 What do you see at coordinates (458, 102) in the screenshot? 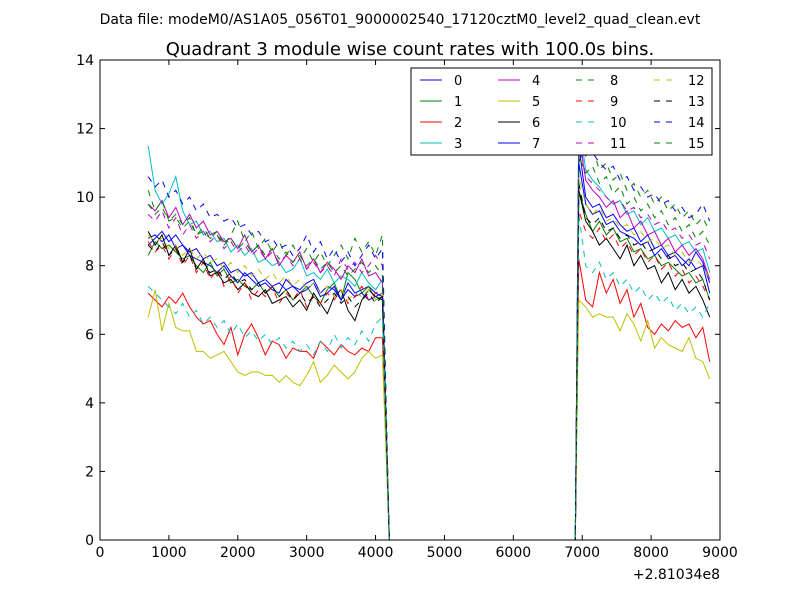
I see `legend-label-1: 1` at bounding box center [458, 102].